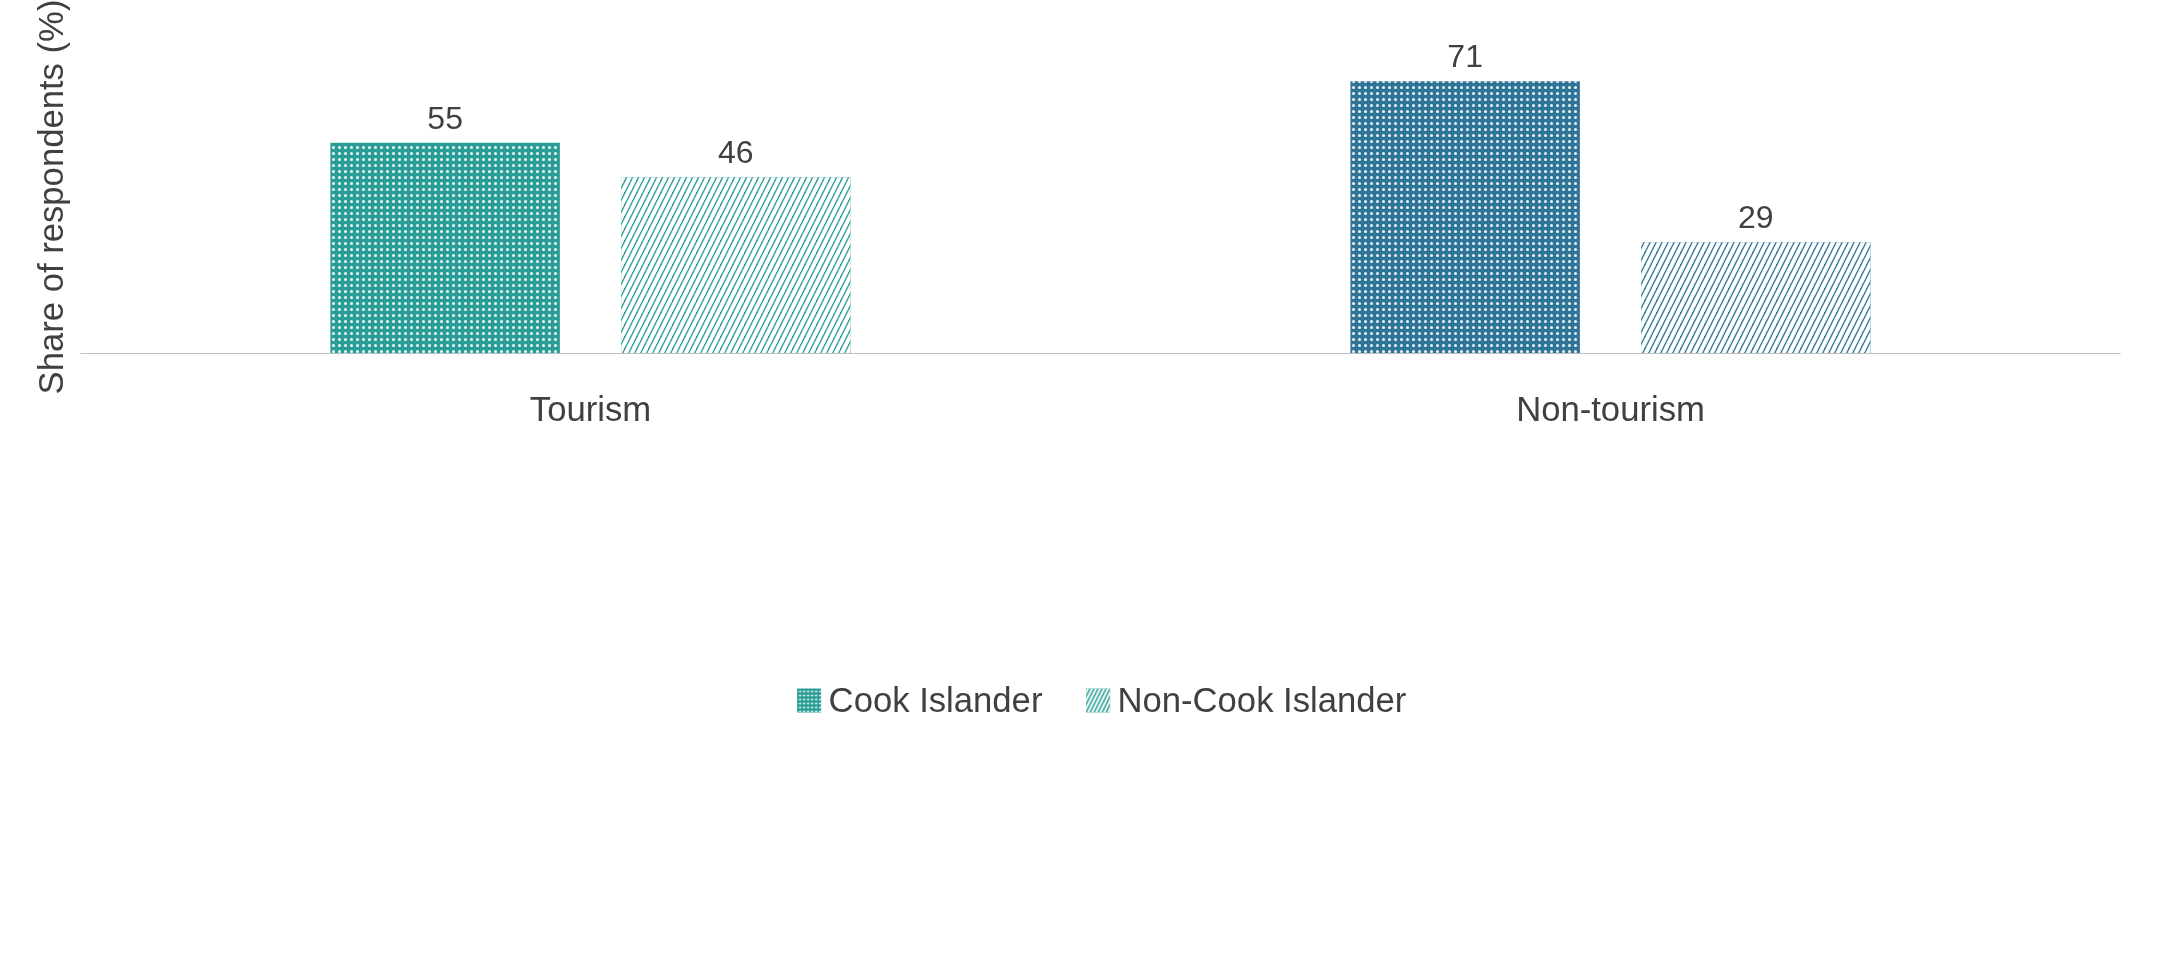 The image size is (2183, 967). Describe the element at coordinates (445, 117) in the screenshot. I see `data-label: 55` at that location.